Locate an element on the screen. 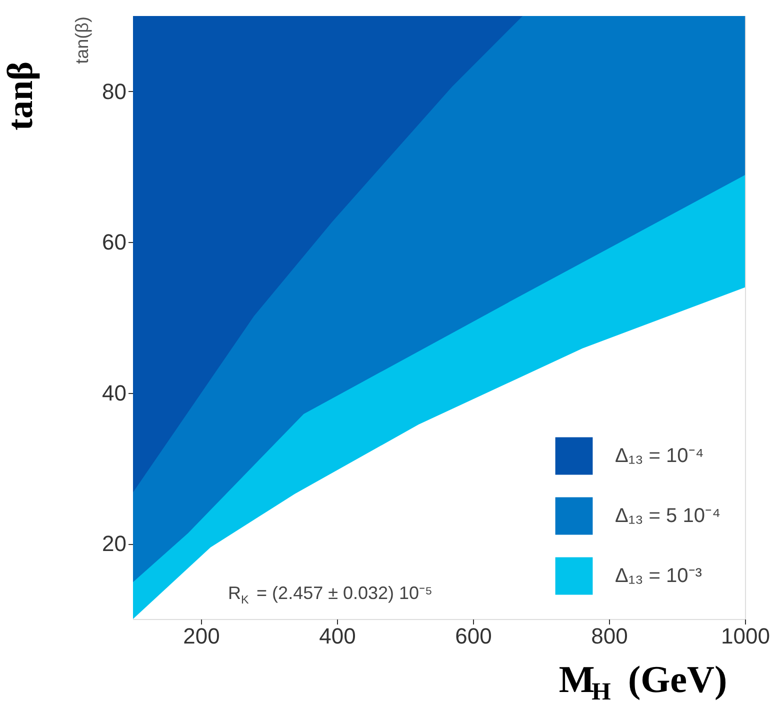  text: tanβ is located at coordinates (20, 96).